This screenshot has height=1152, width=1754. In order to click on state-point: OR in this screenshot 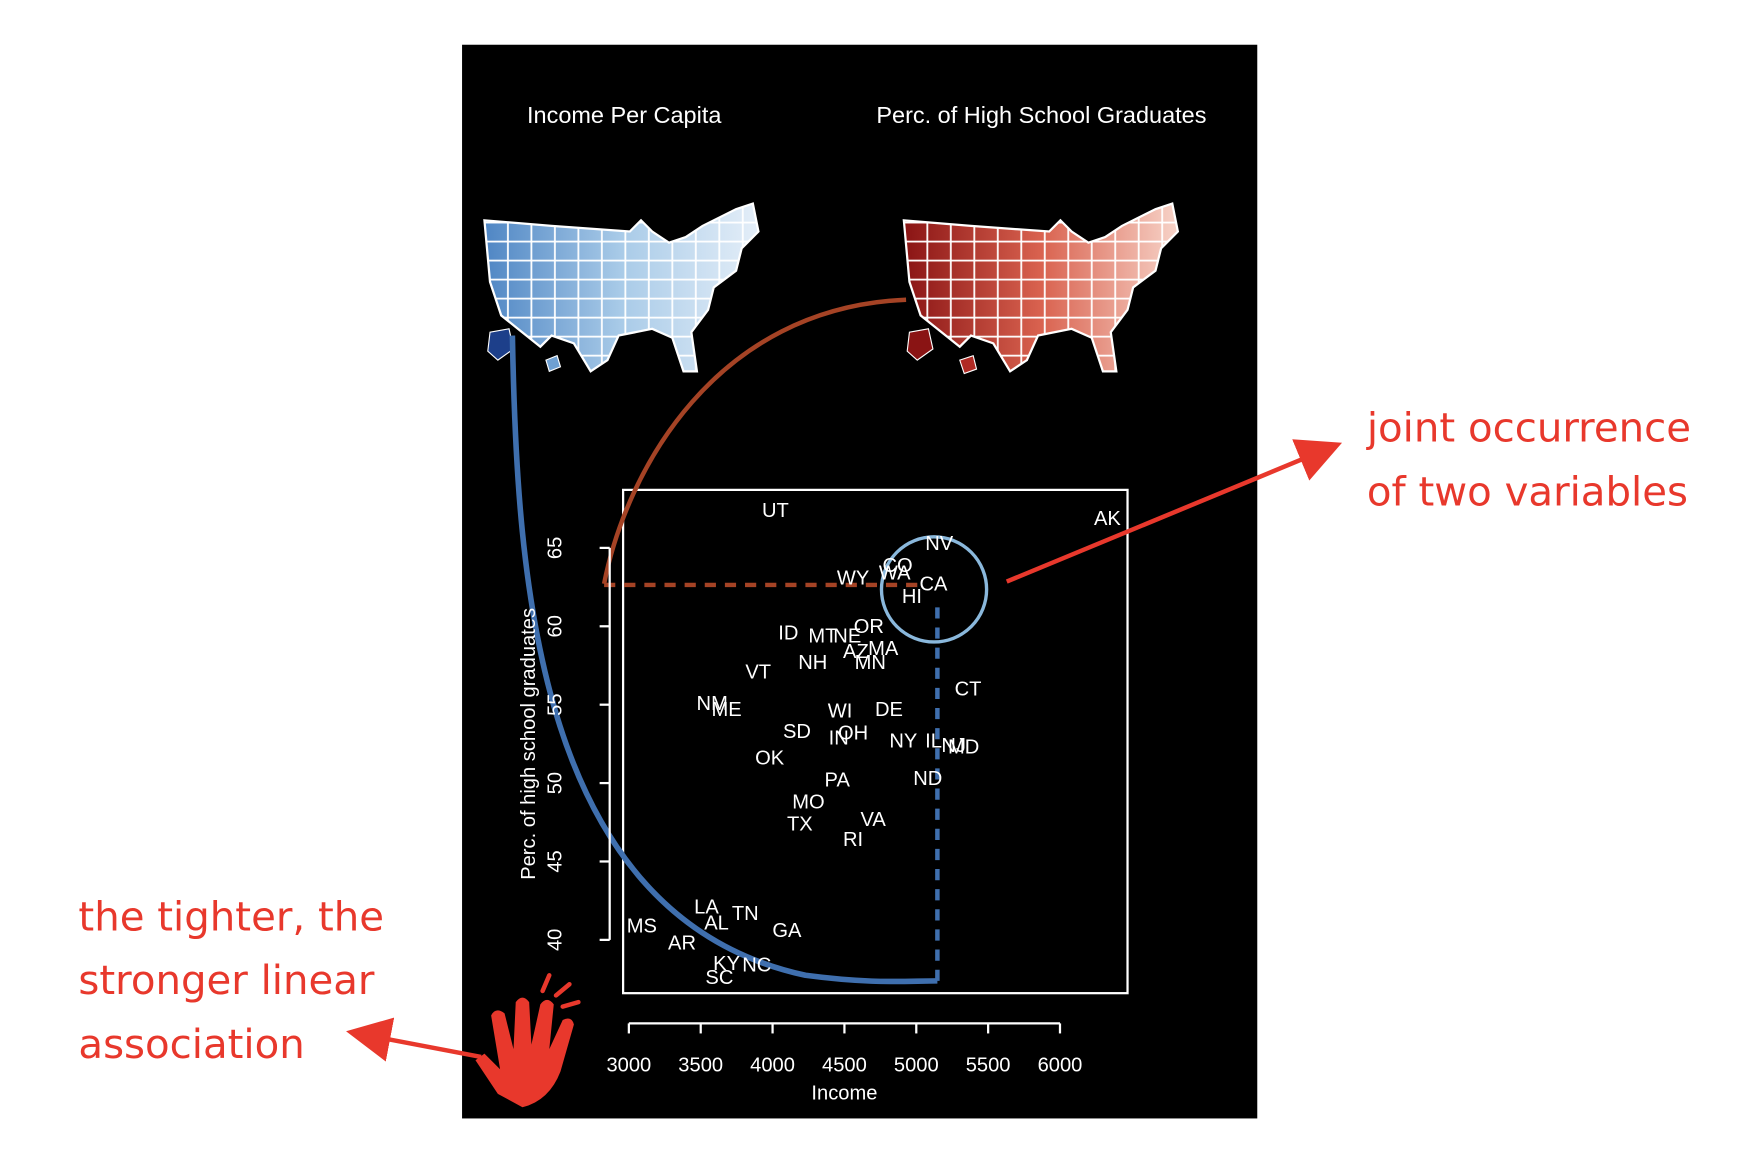, I will do `click(869, 627)`.